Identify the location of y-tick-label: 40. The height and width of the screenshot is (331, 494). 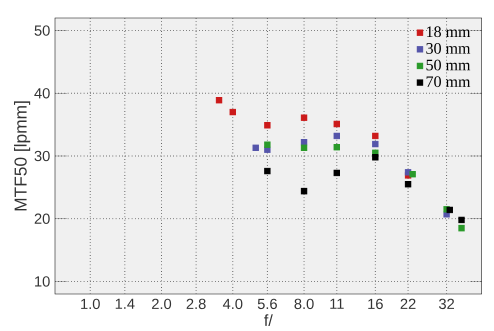
(42, 93).